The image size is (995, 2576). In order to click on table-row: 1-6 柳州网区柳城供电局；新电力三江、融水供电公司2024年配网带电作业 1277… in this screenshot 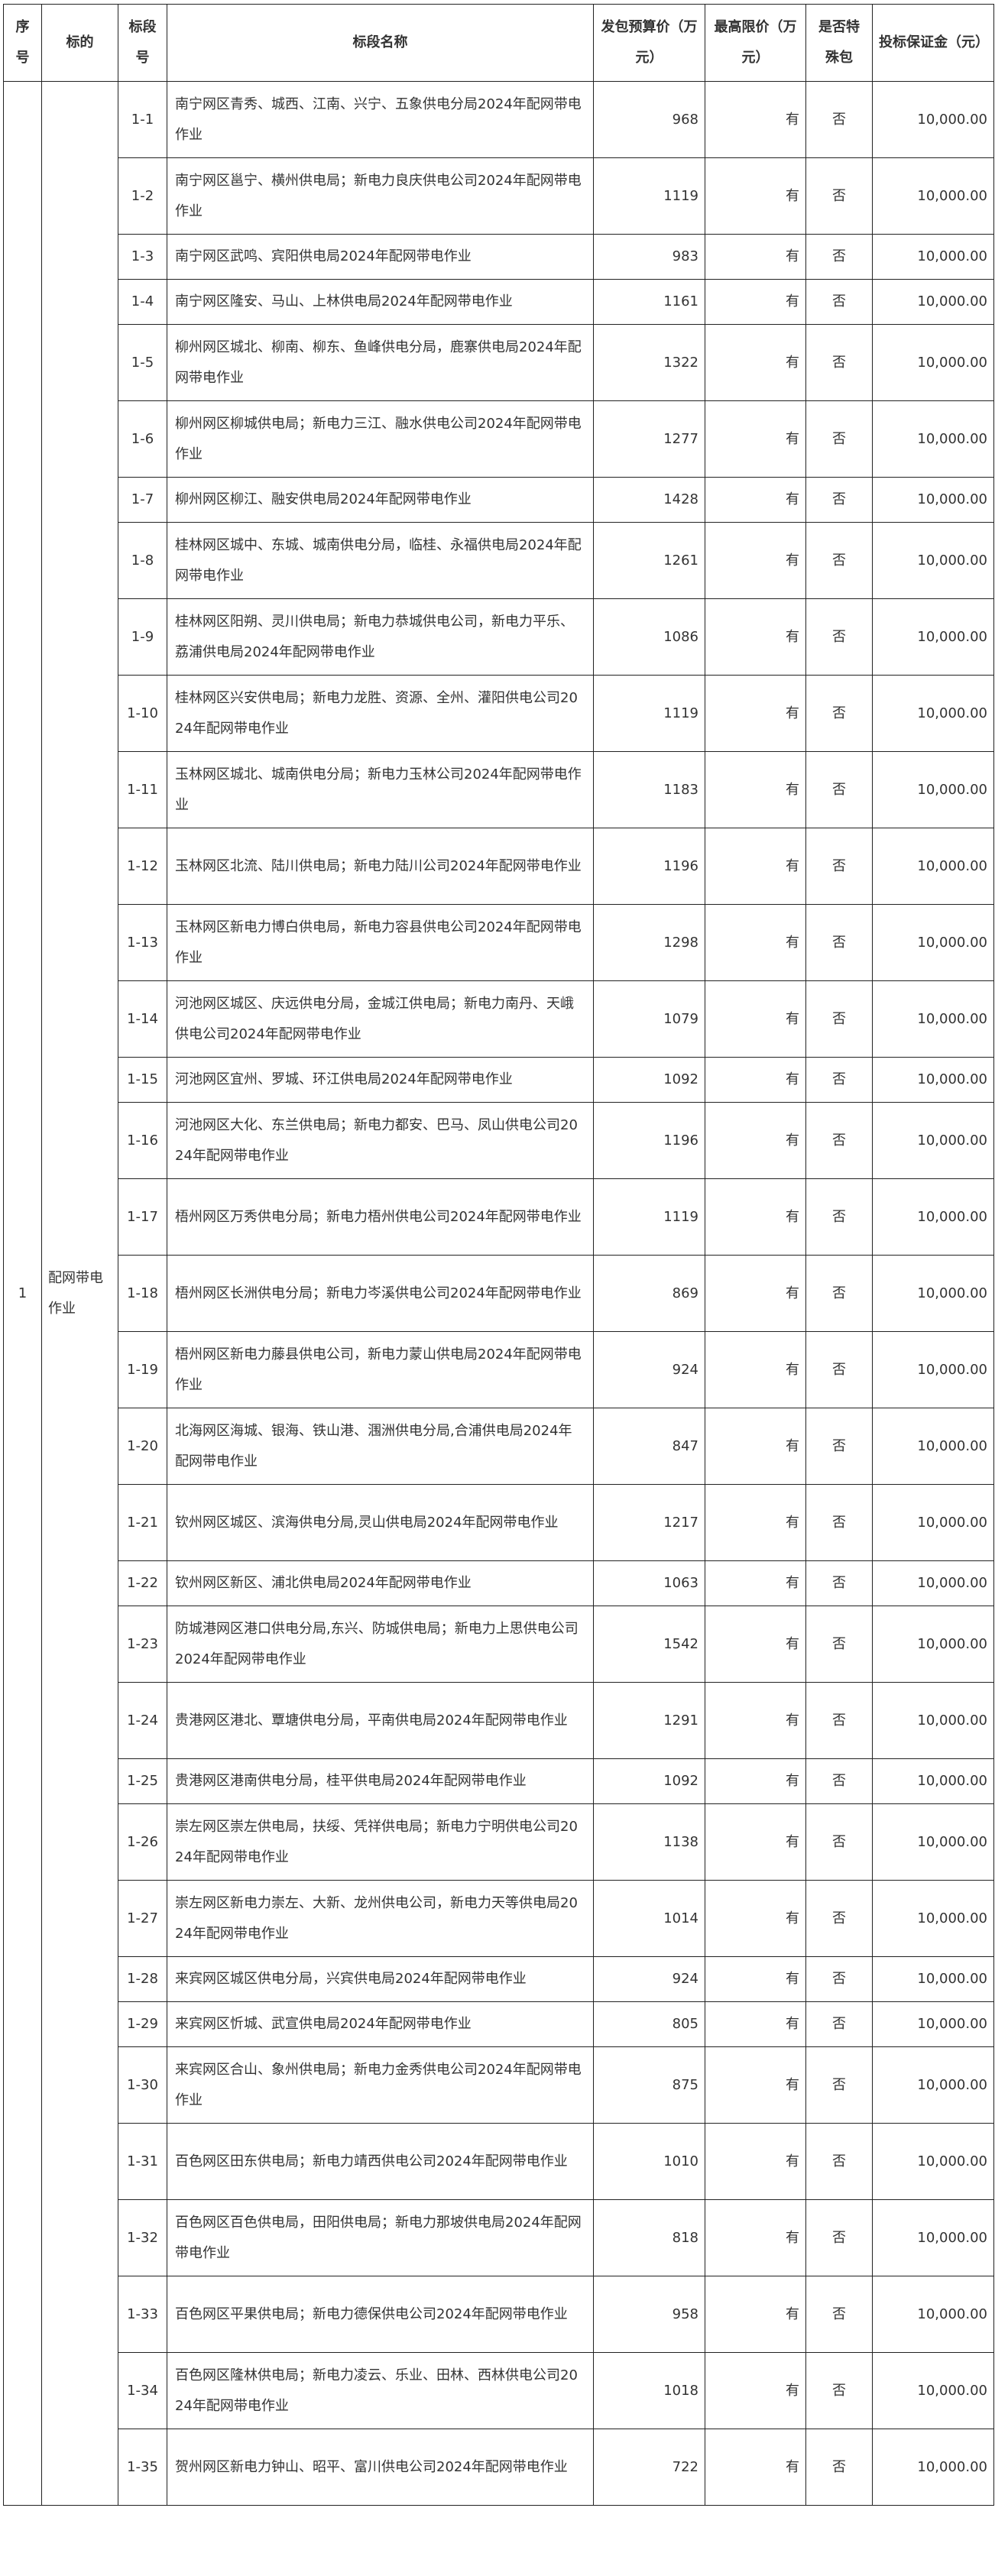, I will do `click(499, 439)`.